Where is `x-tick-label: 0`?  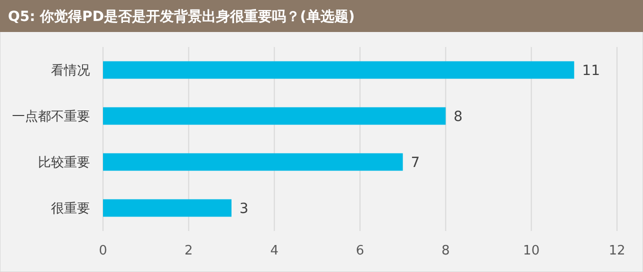 x-tick-label: 0 is located at coordinates (103, 251).